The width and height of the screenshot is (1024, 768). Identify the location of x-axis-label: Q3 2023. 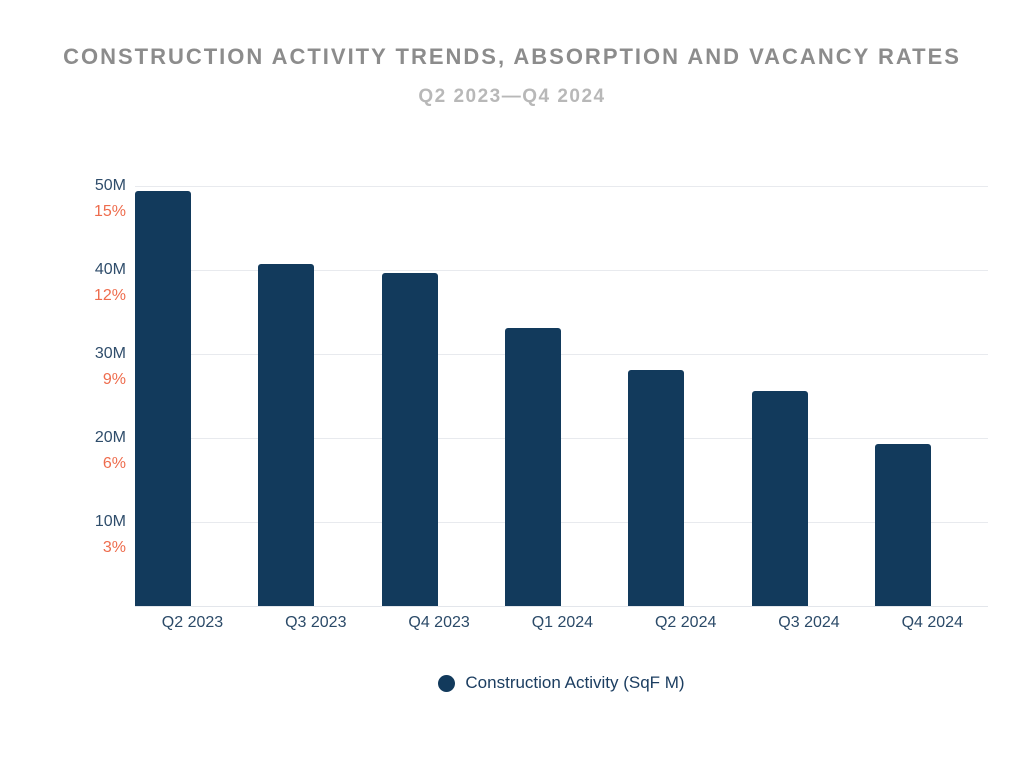
(316, 622).